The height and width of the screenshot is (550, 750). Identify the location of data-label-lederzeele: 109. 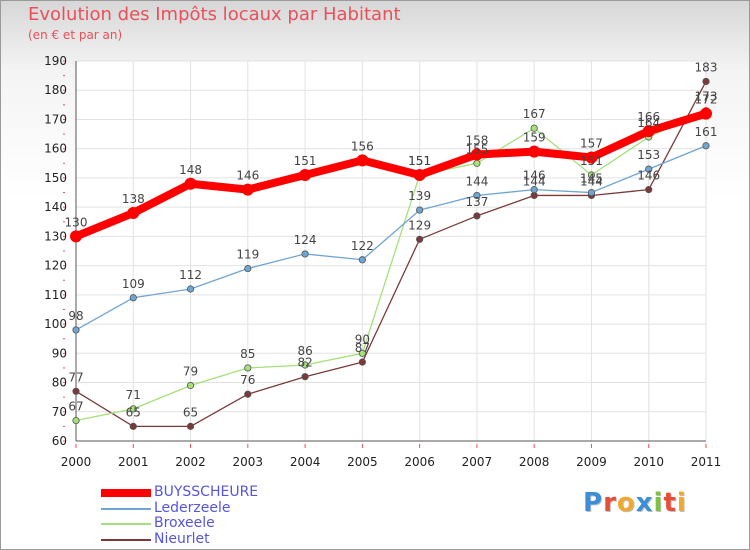
(133, 284).